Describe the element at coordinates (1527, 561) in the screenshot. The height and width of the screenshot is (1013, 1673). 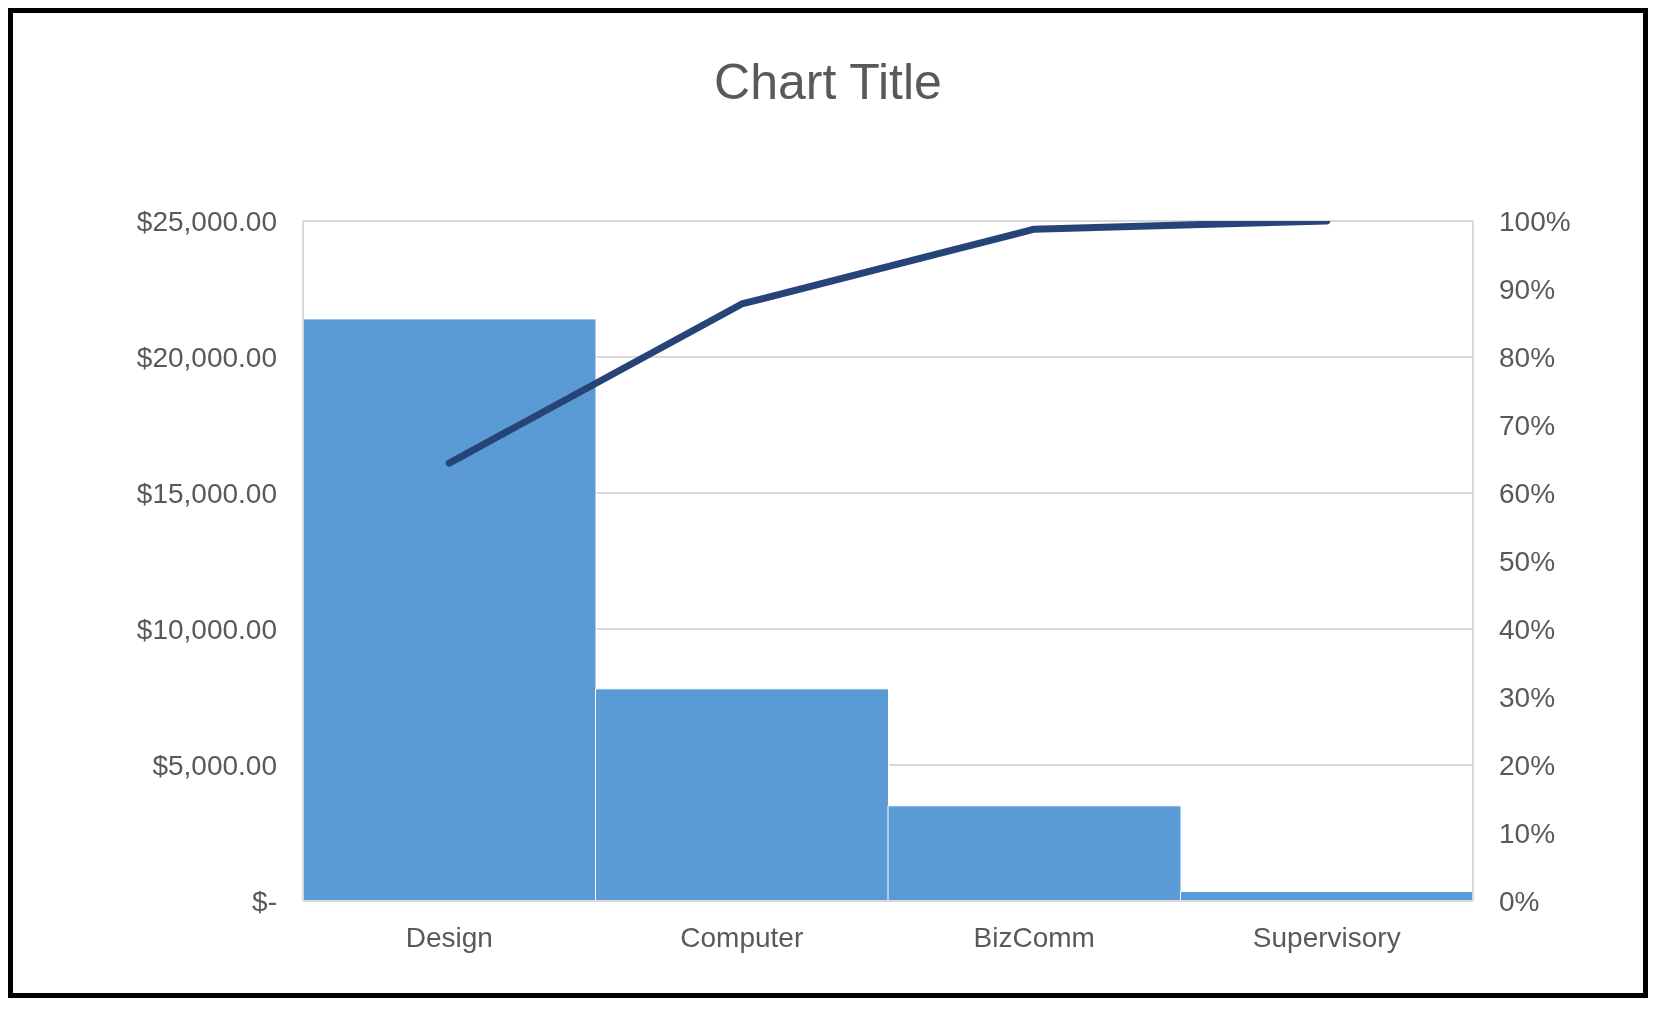
I see `y2-tick-label: 50%` at that location.